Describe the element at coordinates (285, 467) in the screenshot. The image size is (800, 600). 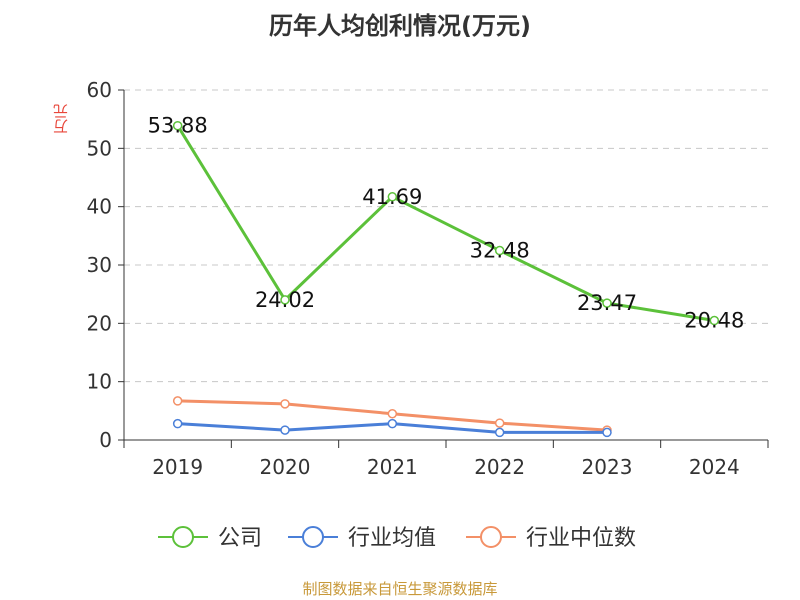
I see `x-tick-label: 2020` at that location.